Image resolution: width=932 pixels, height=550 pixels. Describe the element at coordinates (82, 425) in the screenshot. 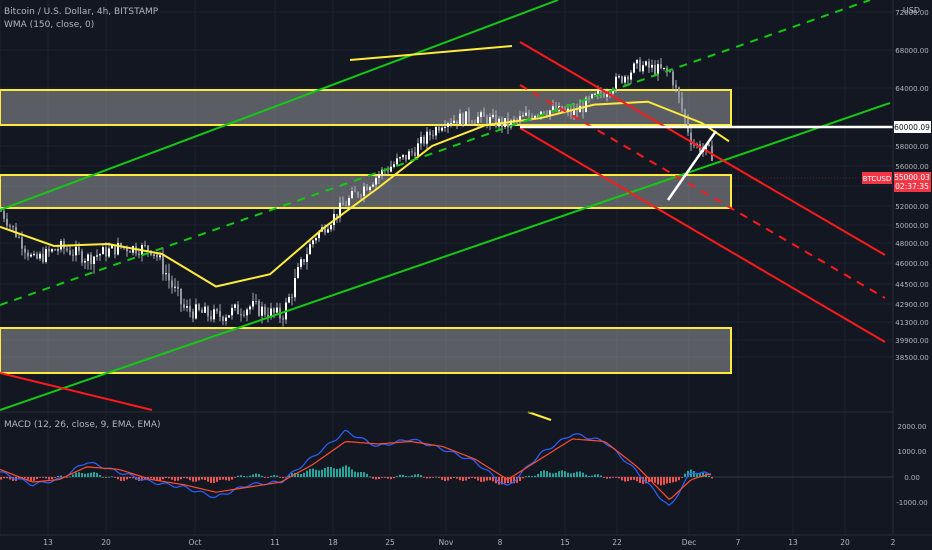

I see `macd-legend: MACD (12, 26, close, 9, EMA, EMA)` at that location.